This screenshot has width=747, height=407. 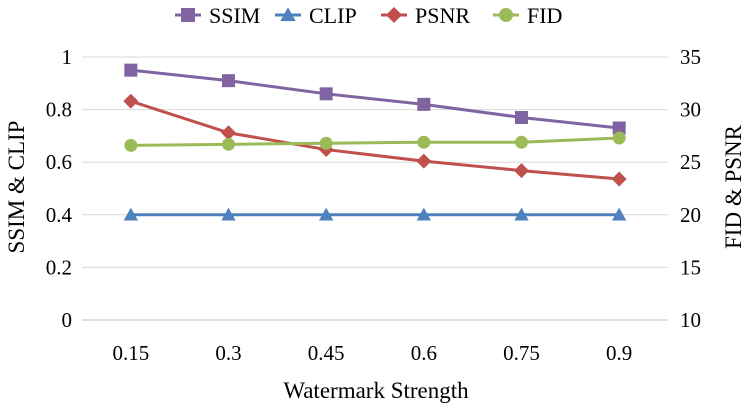 I want to click on legend-marker-fid, so click(x=506, y=15).